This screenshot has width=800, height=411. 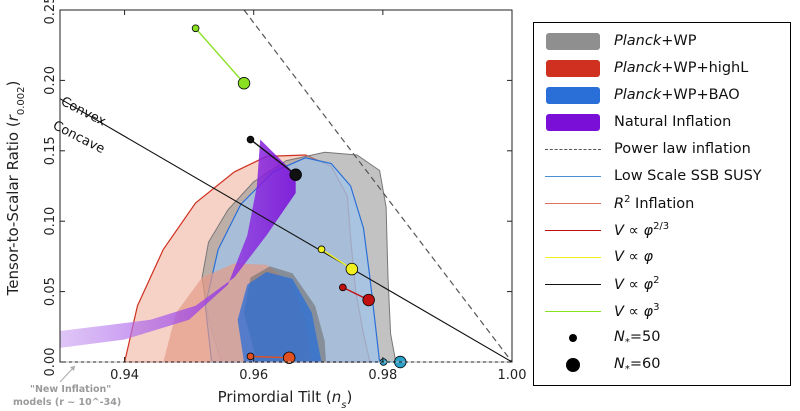 I want to click on legend-item-phi-2: V ∝ φ2, so click(x=601, y=284).